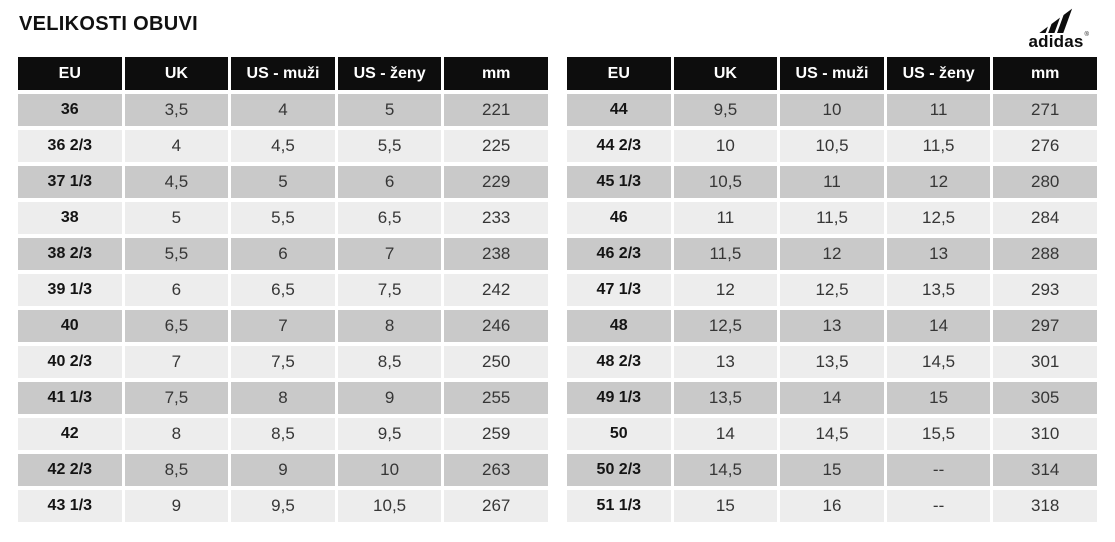 The image size is (1115, 542). Describe the element at coordinates (70, 146) in the screenshot. I see `cell-eu: 36 2/3` at that location.